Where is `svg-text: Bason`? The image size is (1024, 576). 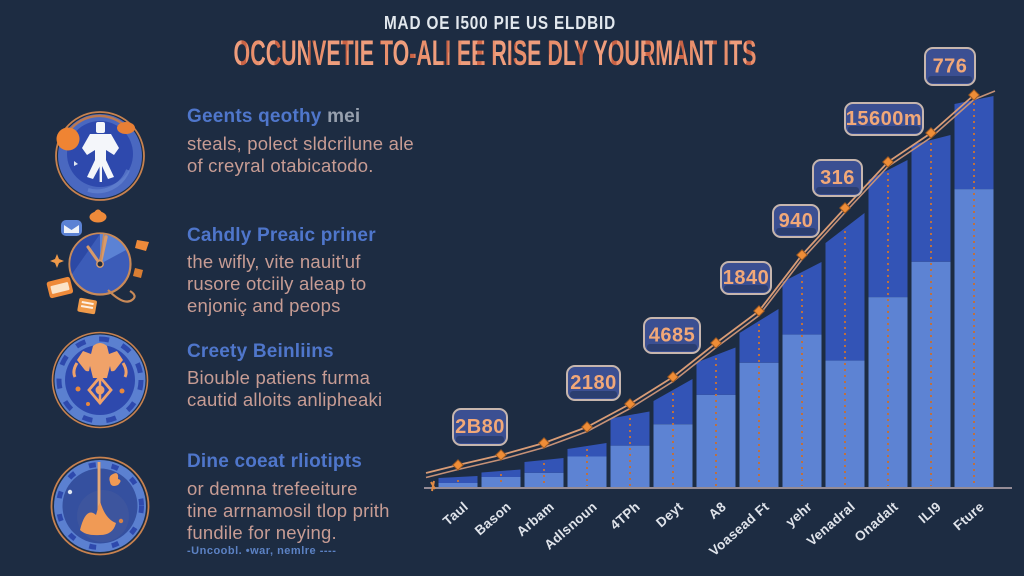 svg-text: Bason is located at coordinates (493, 518).